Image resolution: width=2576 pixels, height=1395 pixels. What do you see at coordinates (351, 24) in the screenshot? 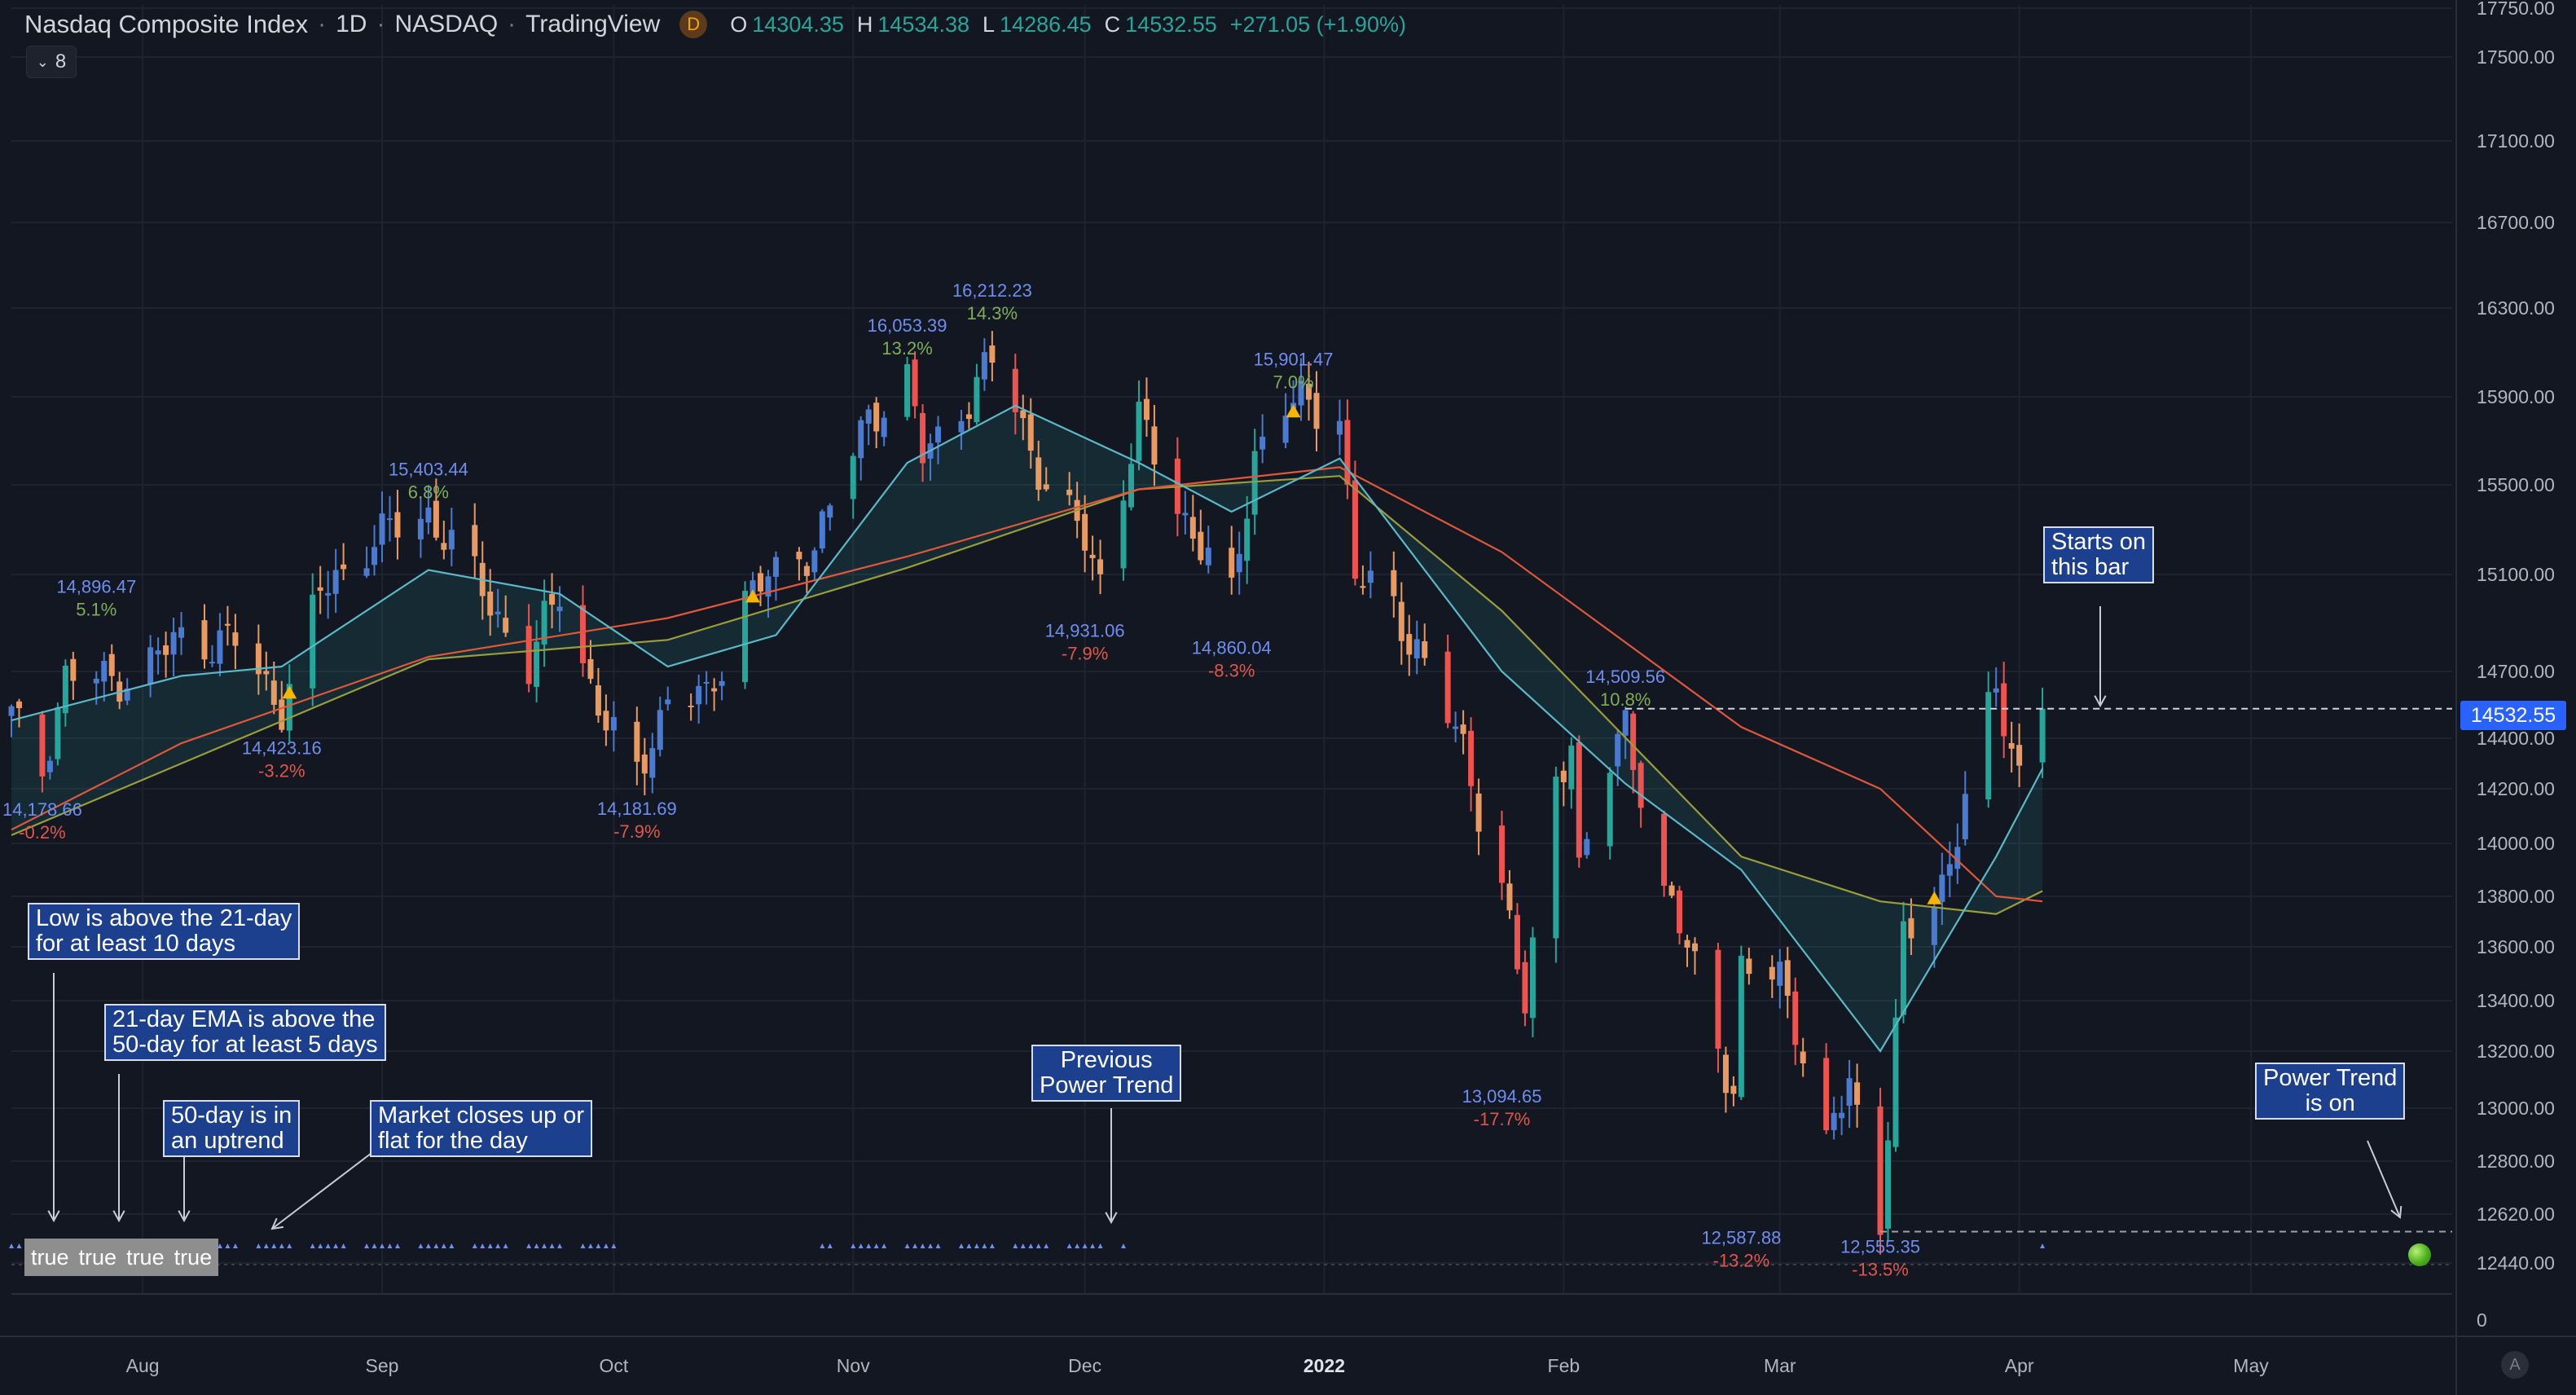
I see `interval: 1D` at bounding box center [351, 24].